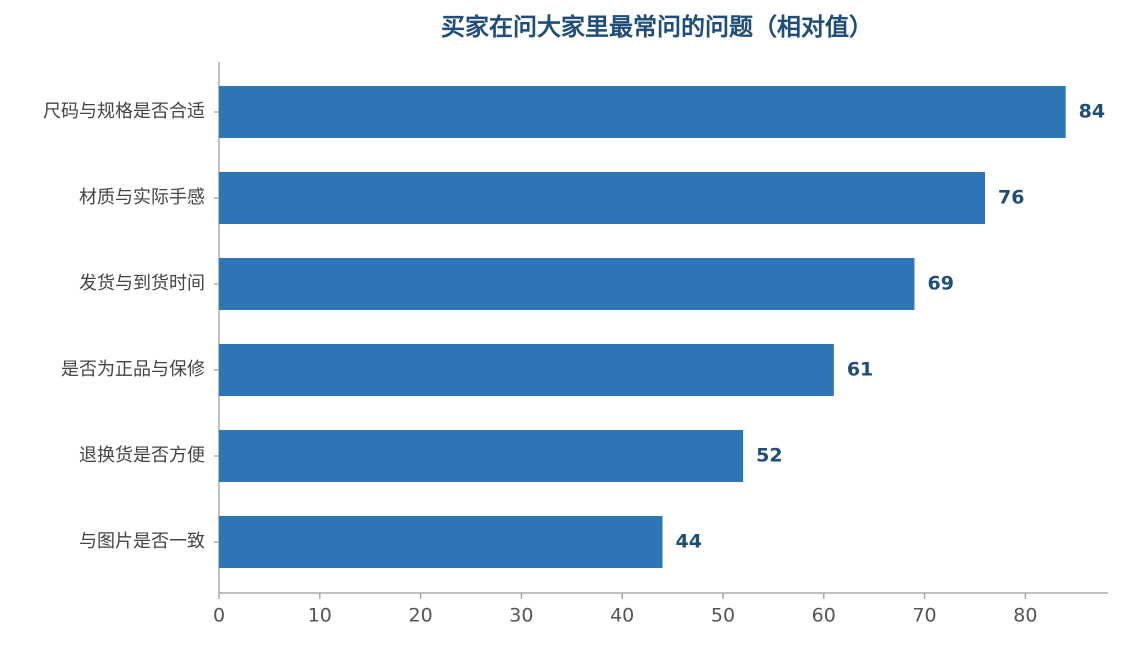 This screenshot has height=649, width=1124. I want to click on x-tick-label: 60, so click(824, 616).